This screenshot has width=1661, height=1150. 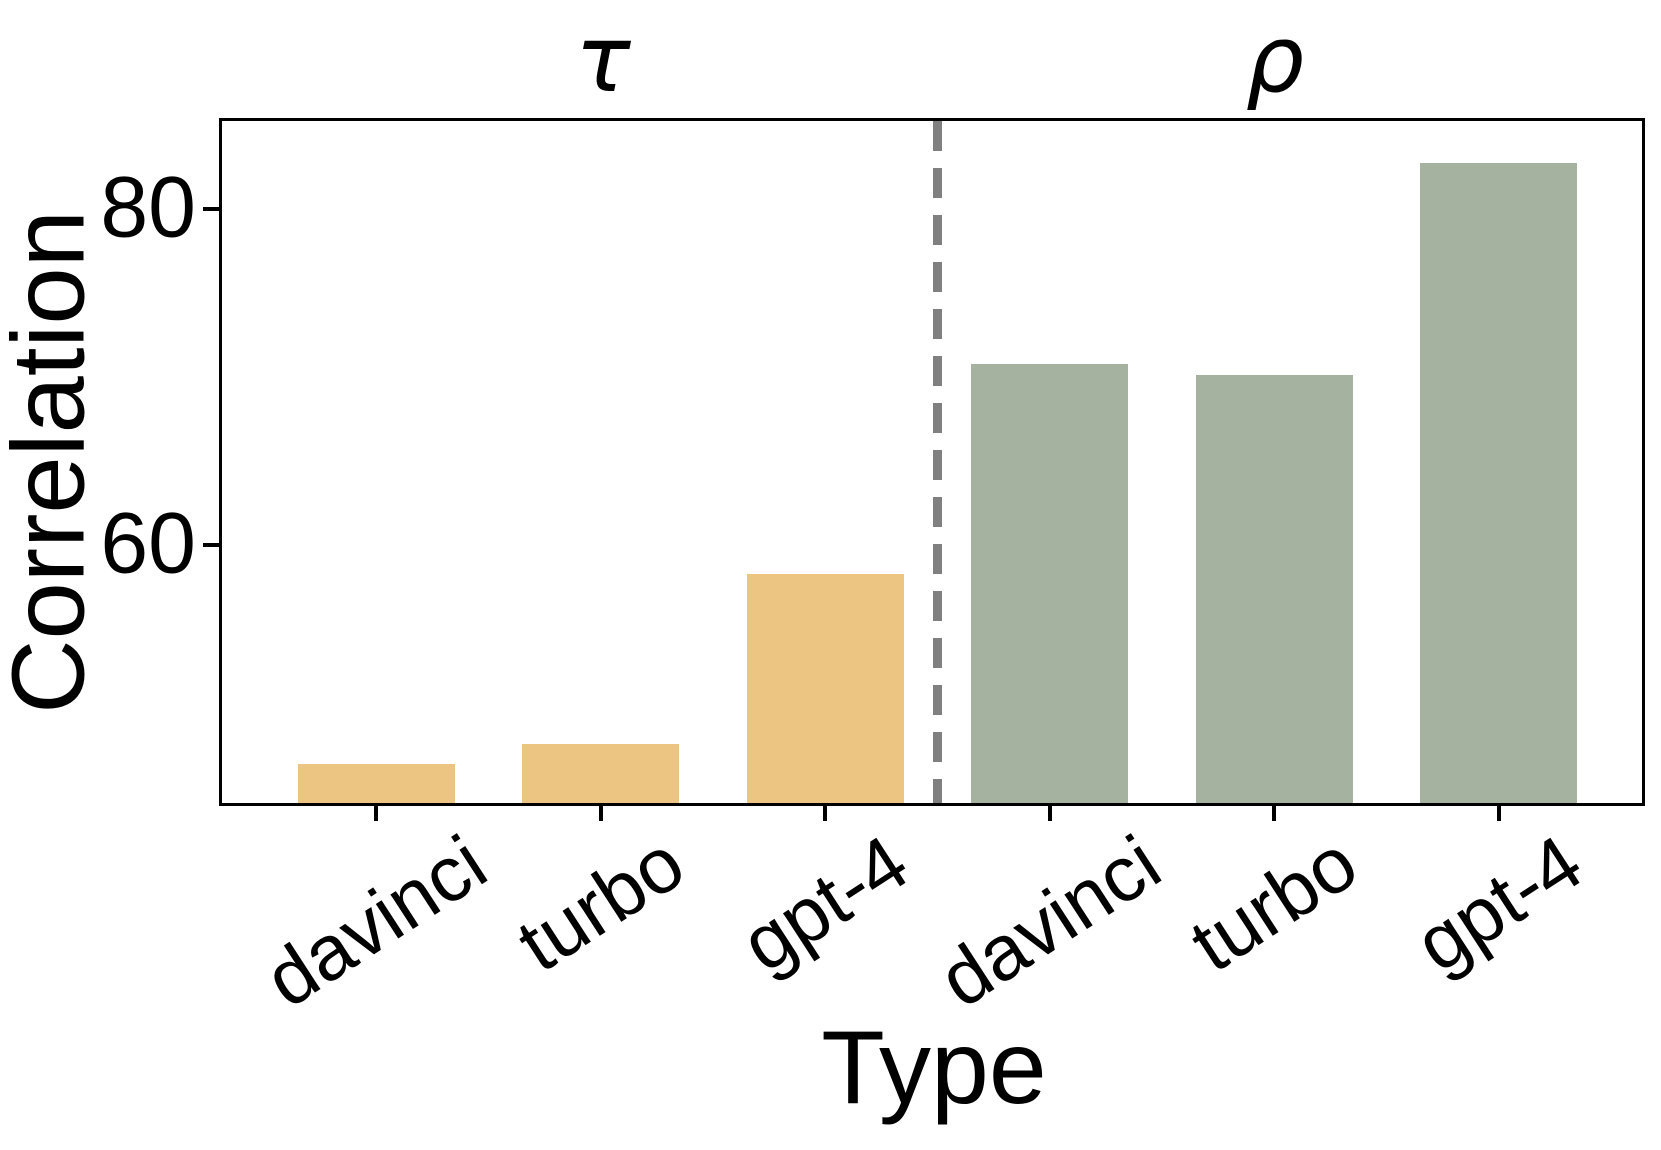 What do you see at coordinates (825, 903) in the screenshot?
I see `x-tick-label-tau-gpt-4: gpt-4` at bounding box center [825, 903].